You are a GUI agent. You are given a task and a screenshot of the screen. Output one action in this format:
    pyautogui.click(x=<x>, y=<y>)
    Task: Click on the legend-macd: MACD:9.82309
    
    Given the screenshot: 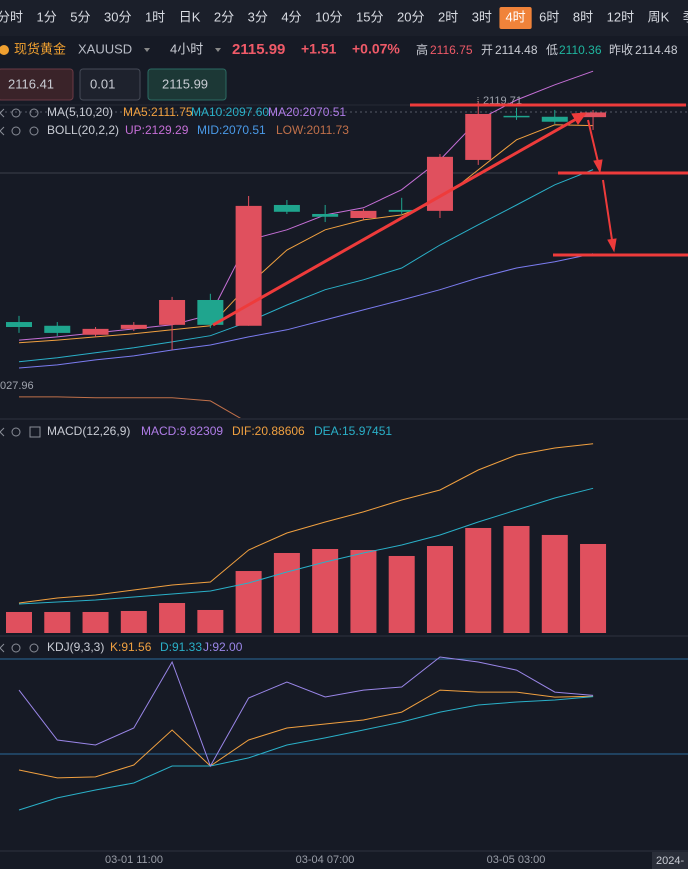 What is the action you would take?
    pyautogui.click(x=182, y=431)
    